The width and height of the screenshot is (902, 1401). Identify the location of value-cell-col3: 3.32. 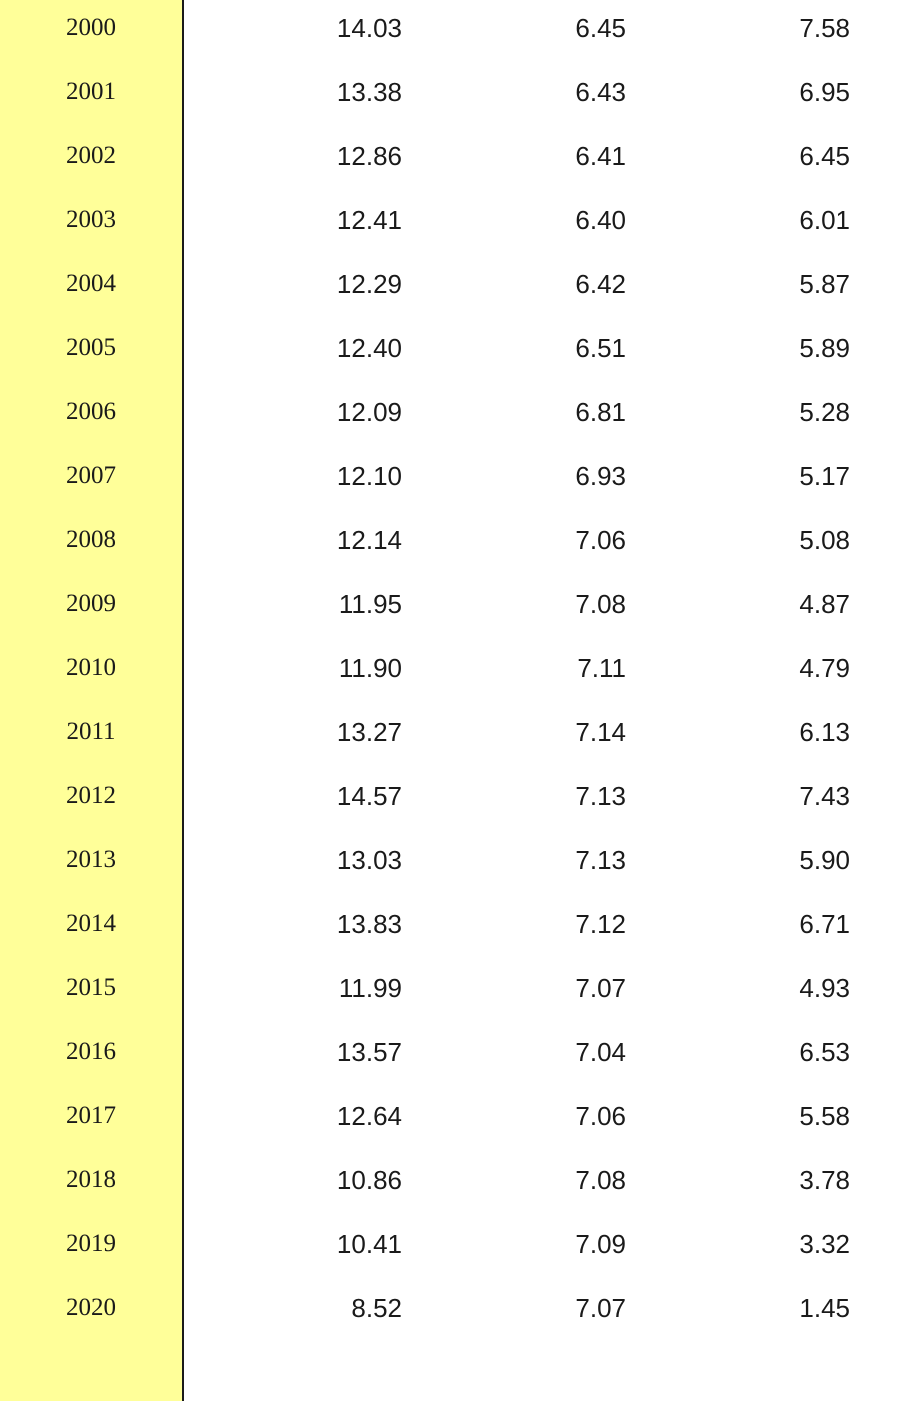
(824, 1244).